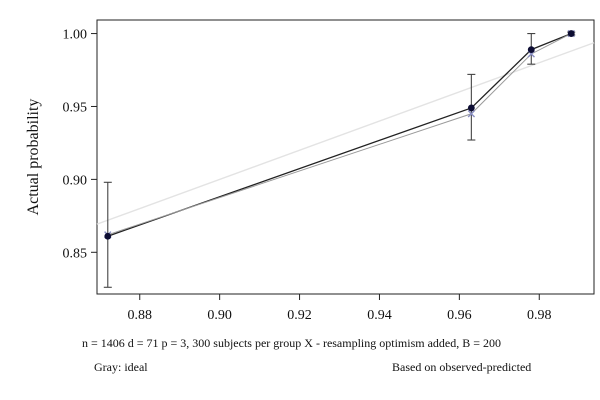 The image size is (600, 400). I want to click on y-tick-label: 0.85, so click(75, 253).